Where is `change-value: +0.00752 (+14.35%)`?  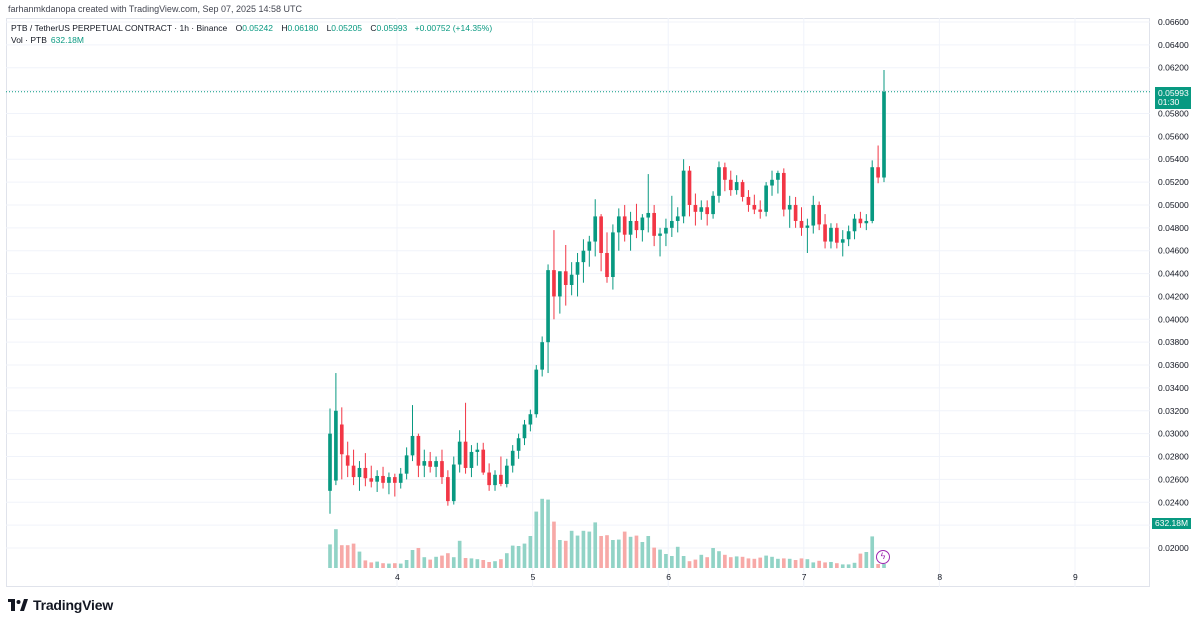
change-value: +0.00752 (+14.35%) is located at coordinates (453, 28).